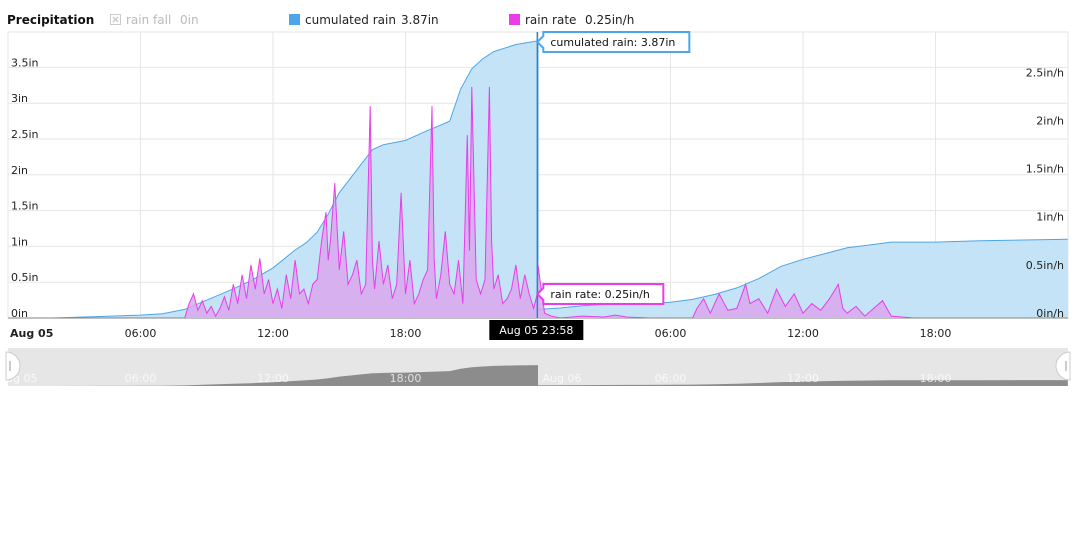 The width and height of the screenshot is (1078, 533). I want to click on y-right-tick-label: 0.5in/h, so click(1045, 265).